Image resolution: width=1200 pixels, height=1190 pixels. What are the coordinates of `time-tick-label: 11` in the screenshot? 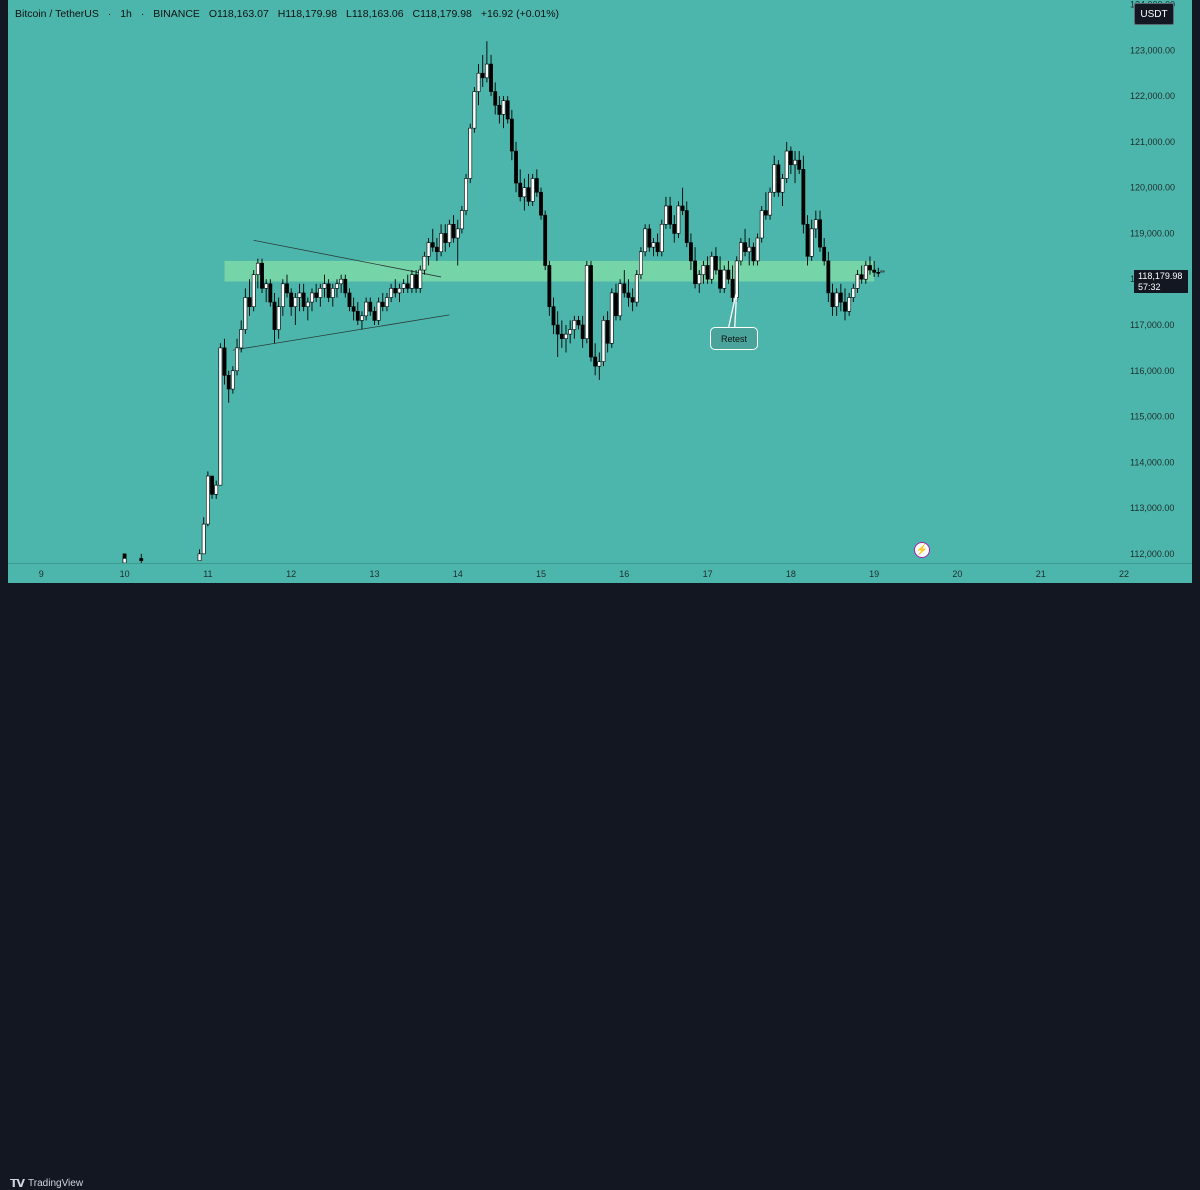 It's located at (207, 574).